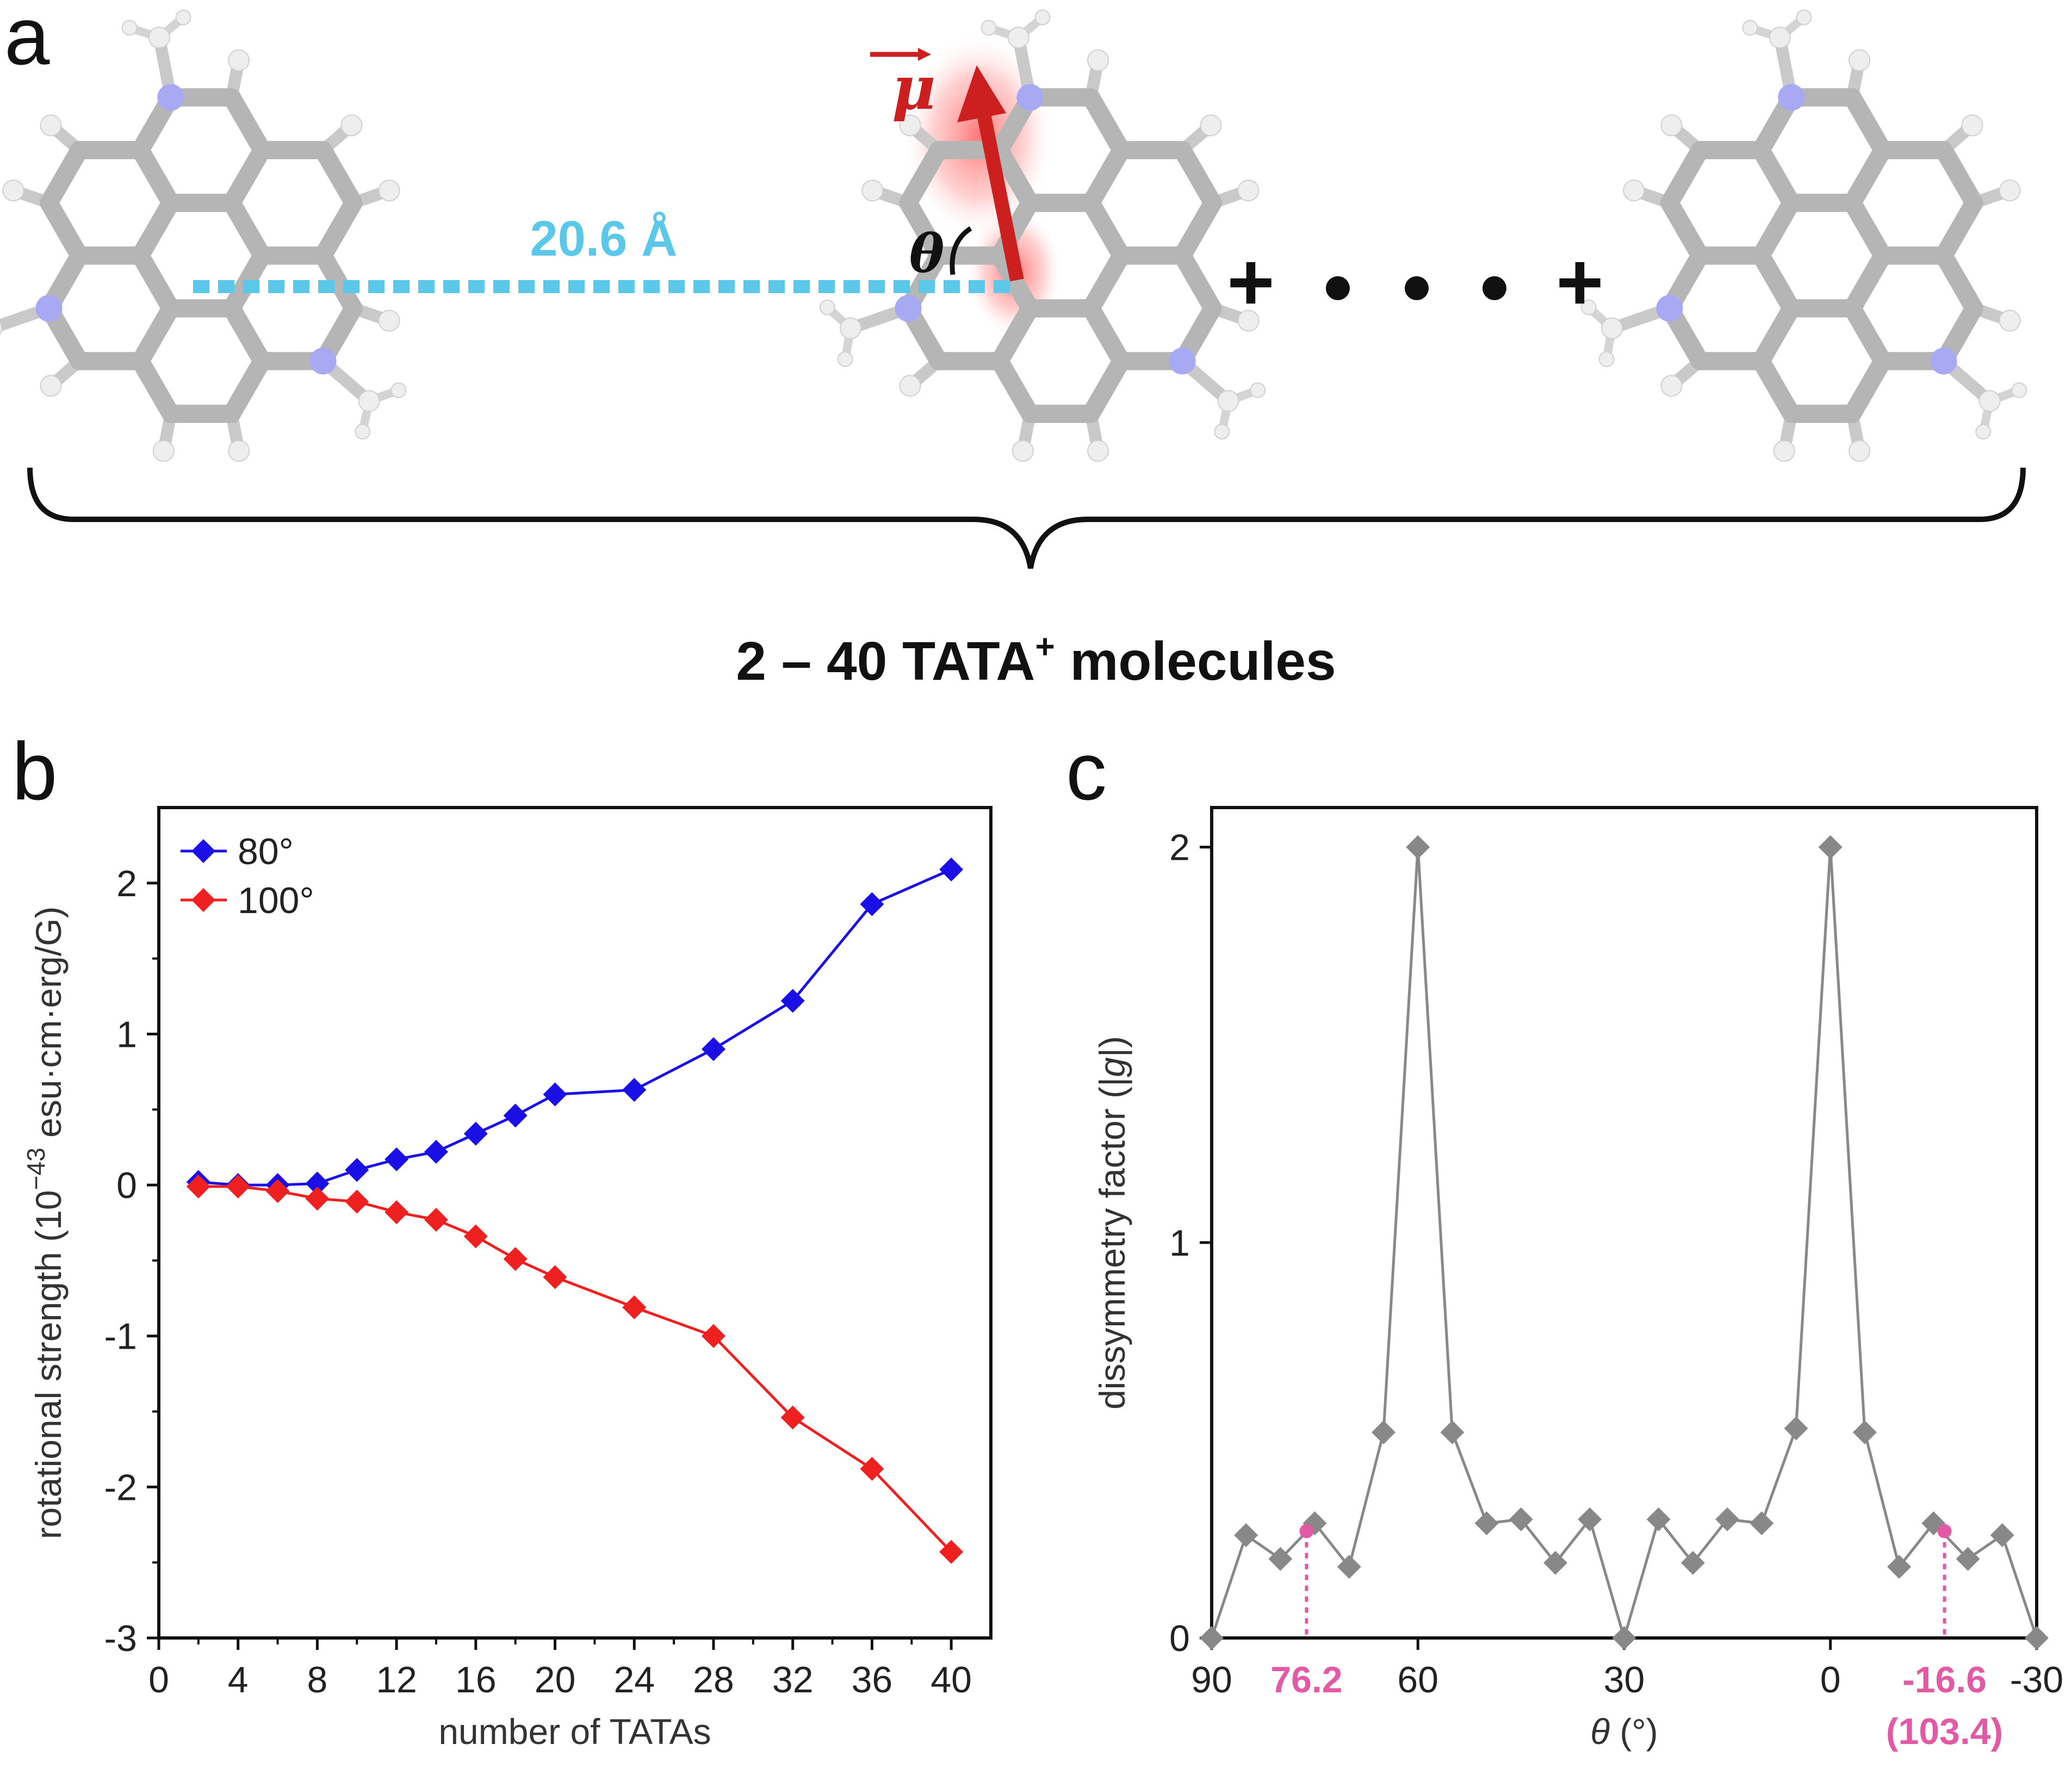  Describe the element at coordinates (981, 93) in the screenshot. I see `dipole-arrow-head` at that location.